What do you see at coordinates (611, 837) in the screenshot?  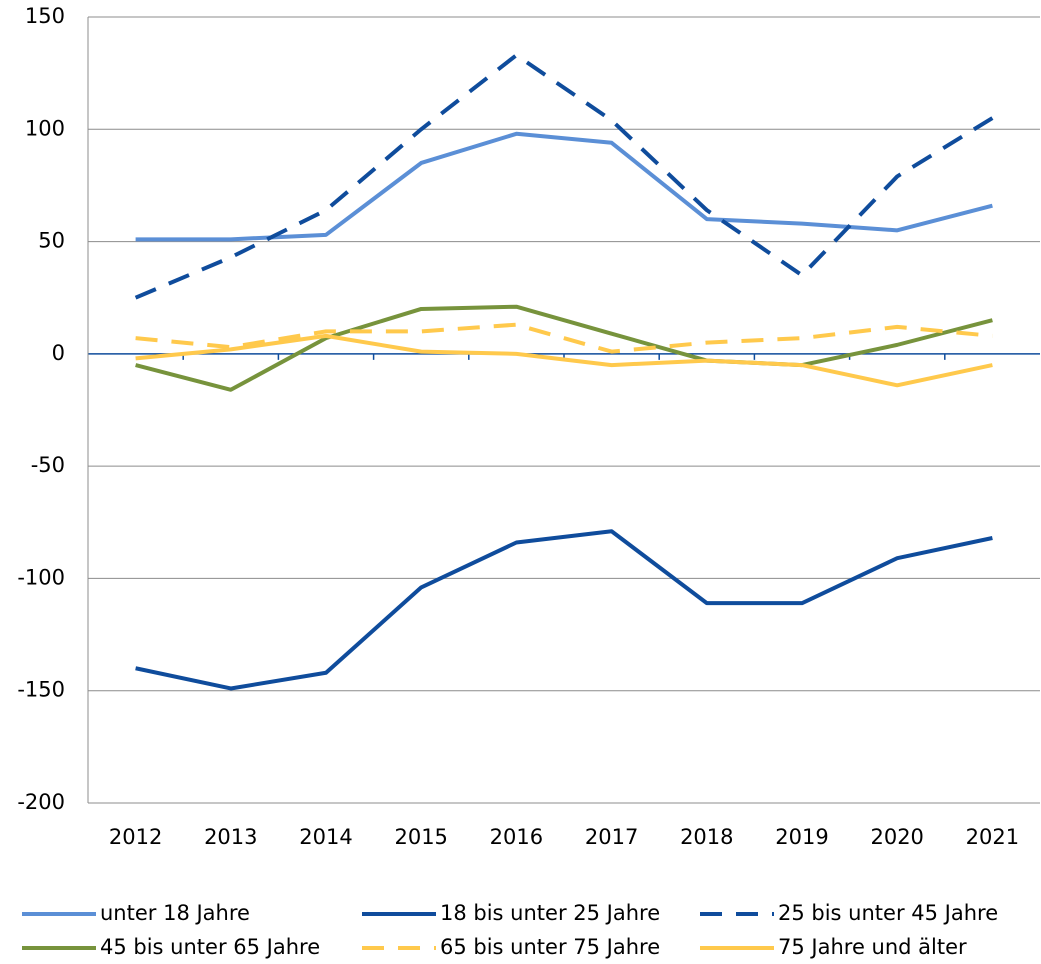 I see `x-tick-label: 2017` at bounding box center [611, 837].